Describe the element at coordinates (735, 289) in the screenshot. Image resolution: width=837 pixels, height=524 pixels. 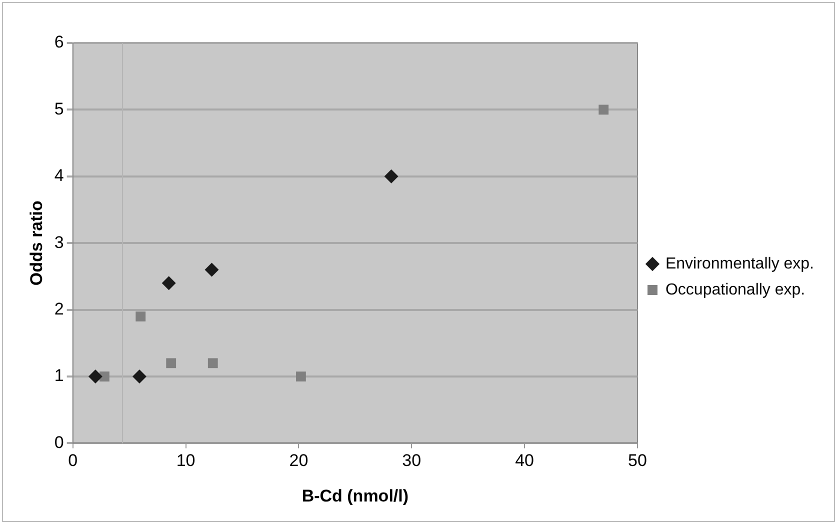
I see `legend-label: Occupationally exp.` at that location.